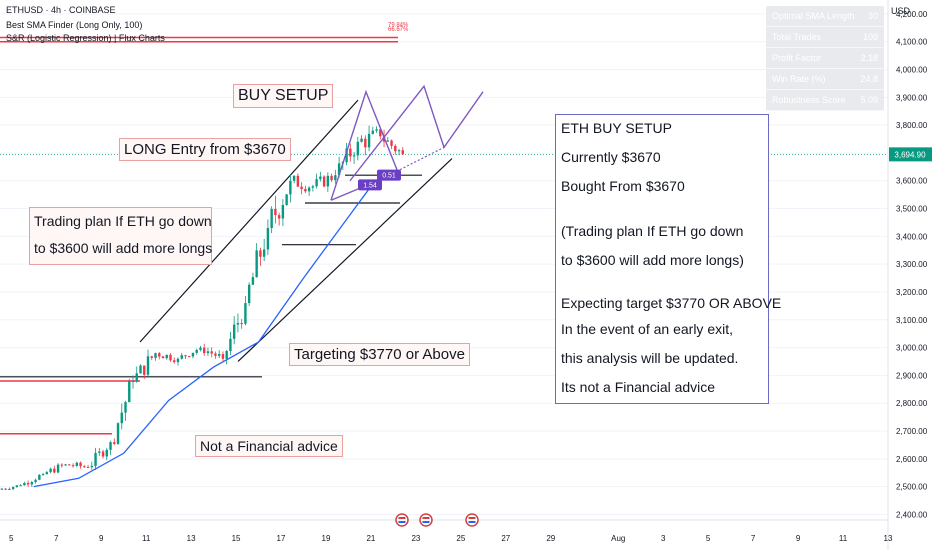 This screenshot has width=932, height=550. I want to click on price-tick: 2,900.00, so click(912, 375).